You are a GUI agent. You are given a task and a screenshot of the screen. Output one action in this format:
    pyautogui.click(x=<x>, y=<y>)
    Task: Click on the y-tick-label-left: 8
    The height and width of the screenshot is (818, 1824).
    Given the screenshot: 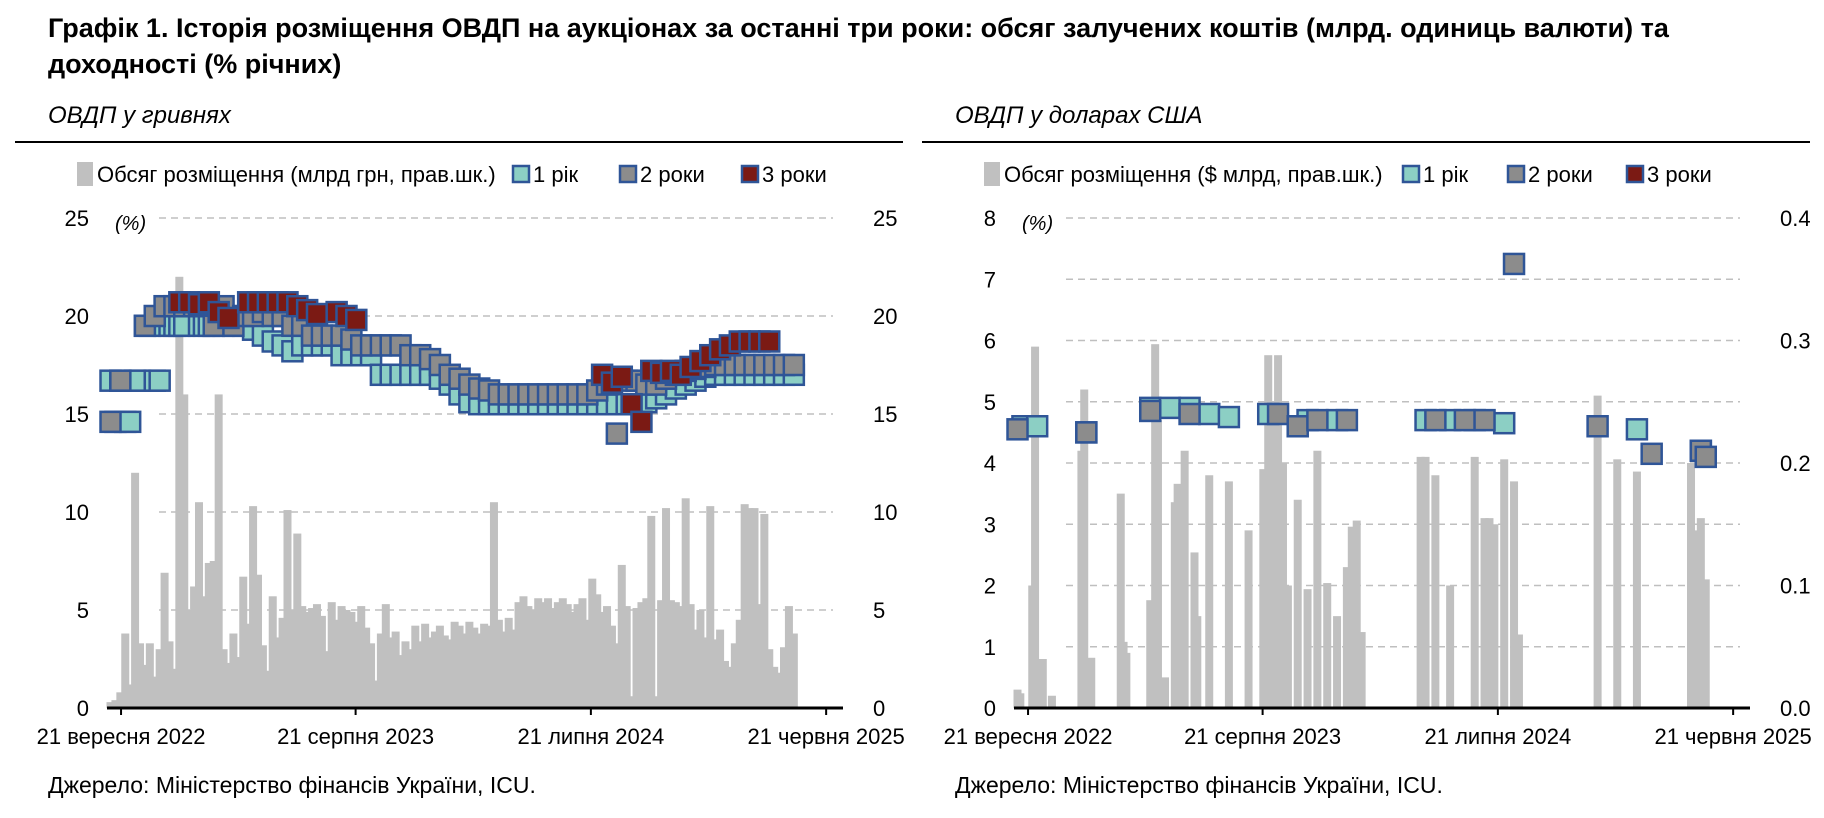 What is the action you would take?
    pyautogui.click(x=990, y=218)
    